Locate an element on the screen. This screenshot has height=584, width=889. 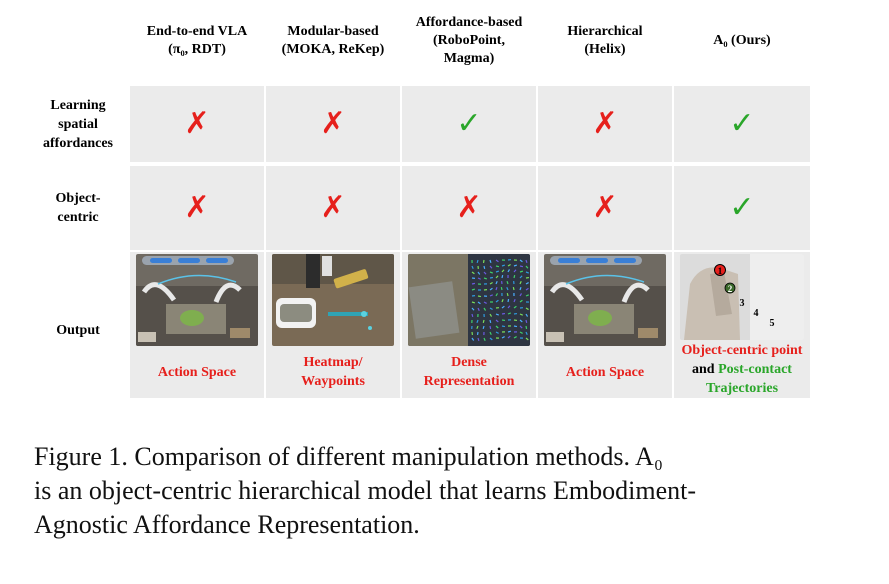
output-label-line: Waypoints is located at coordinates (333, 381).